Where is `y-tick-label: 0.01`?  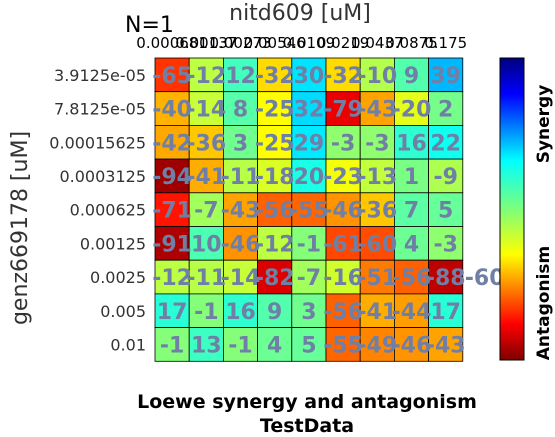
y-tick-label: 0.01 is located at coordinates (128, 344).